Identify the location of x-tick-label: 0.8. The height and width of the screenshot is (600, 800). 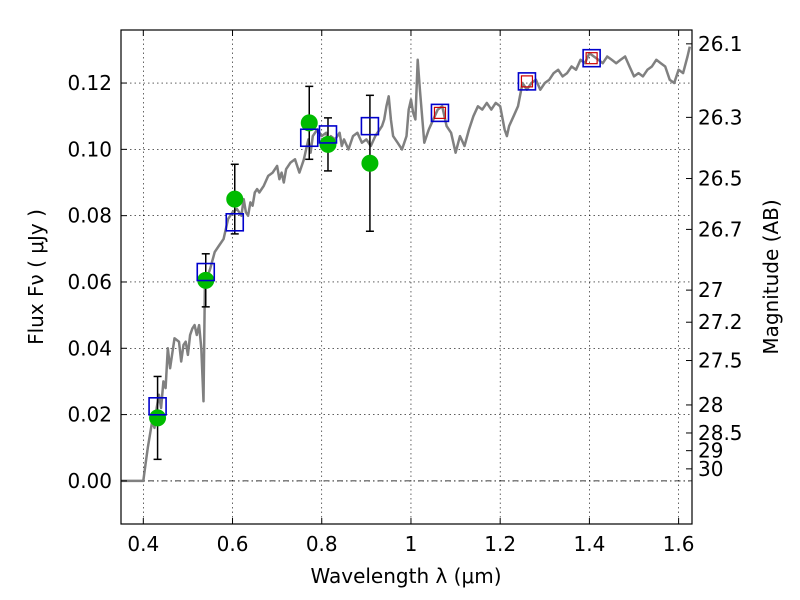
(322, 544).